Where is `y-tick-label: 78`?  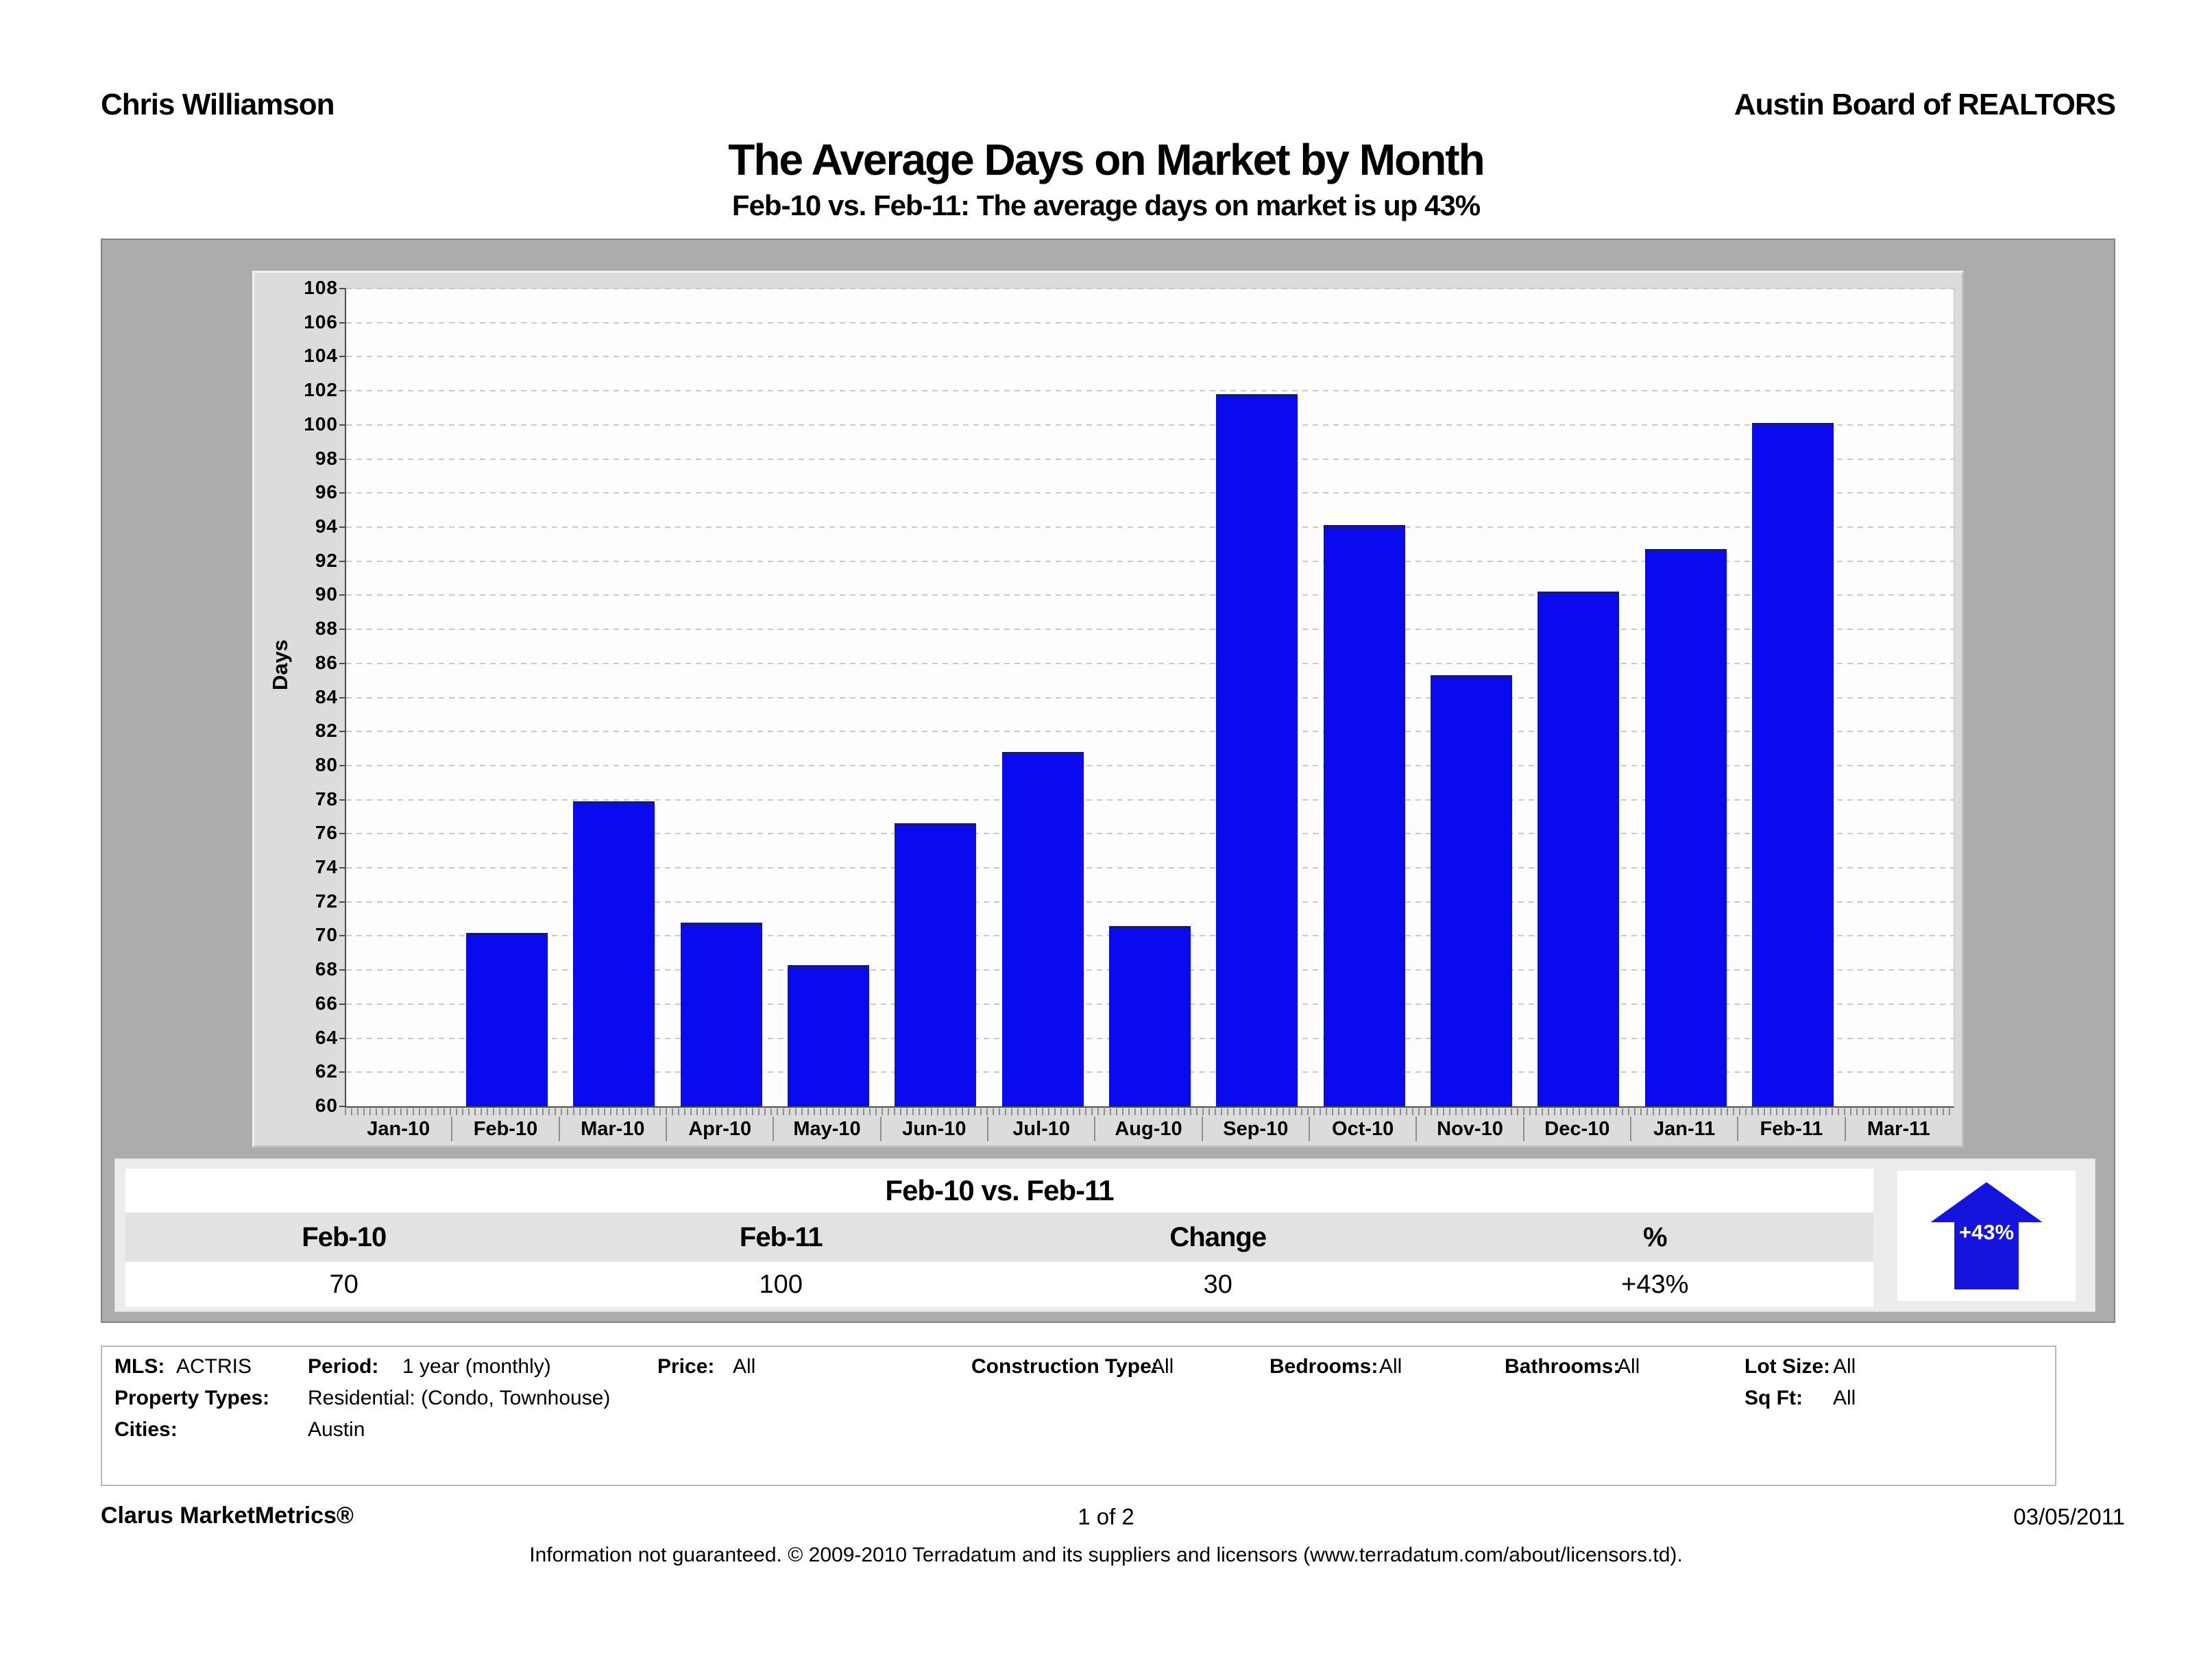
y-tick-label: 78 is located at coordinates (326, 799).